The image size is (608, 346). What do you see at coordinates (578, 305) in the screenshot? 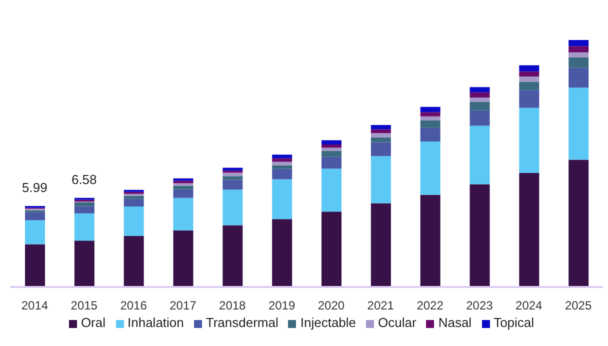
I see `x-tick-label: 2025` at bounding box center [578, 305].